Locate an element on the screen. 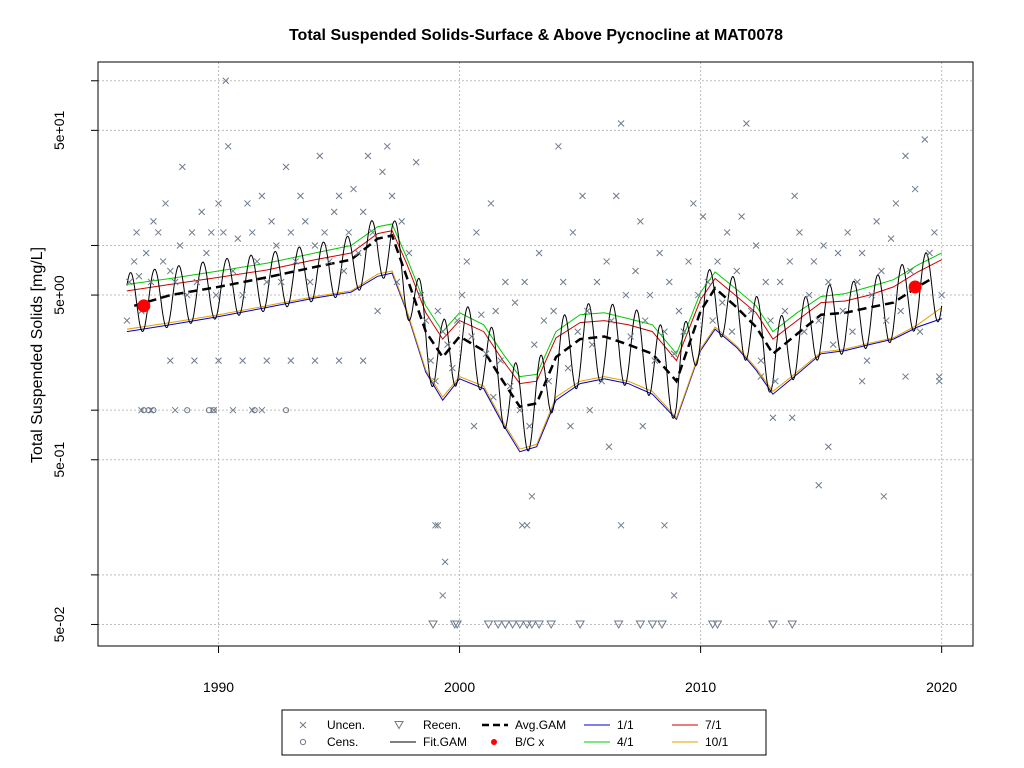  legend-label: B/C x is located at coordinates (529, 742).